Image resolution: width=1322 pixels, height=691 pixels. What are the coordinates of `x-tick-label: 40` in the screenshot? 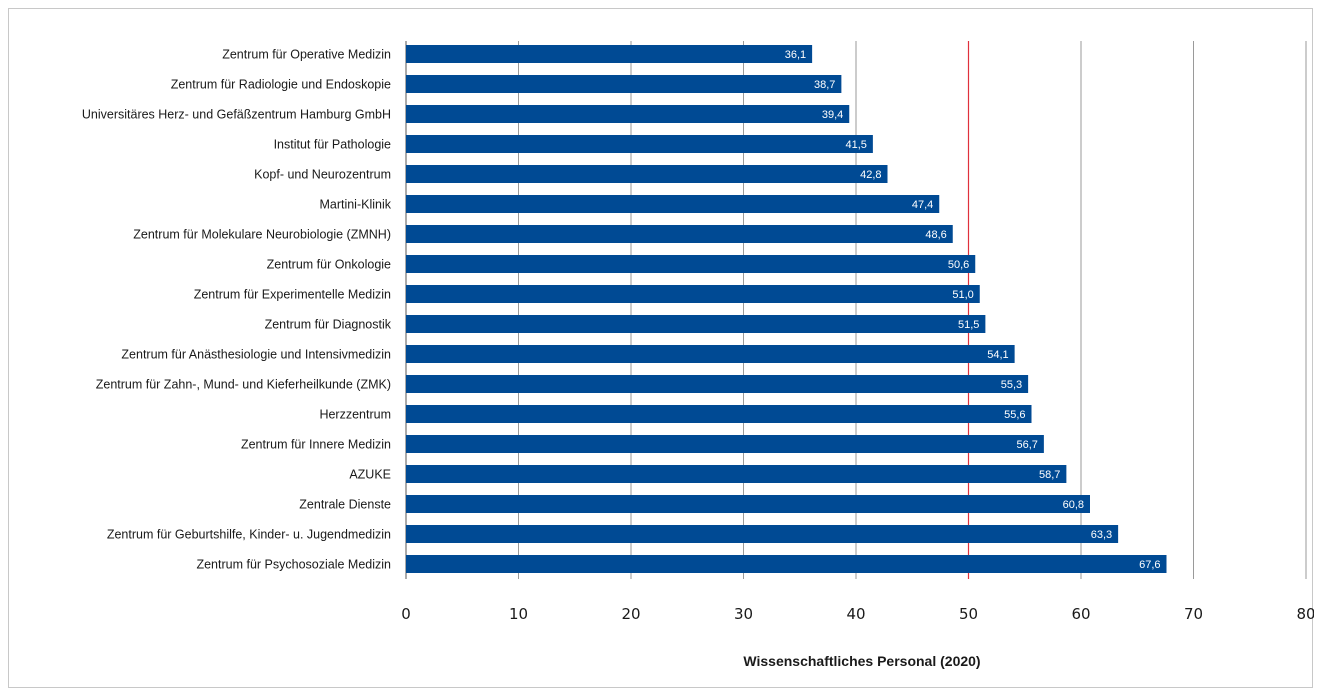 It's located at (855, 614).